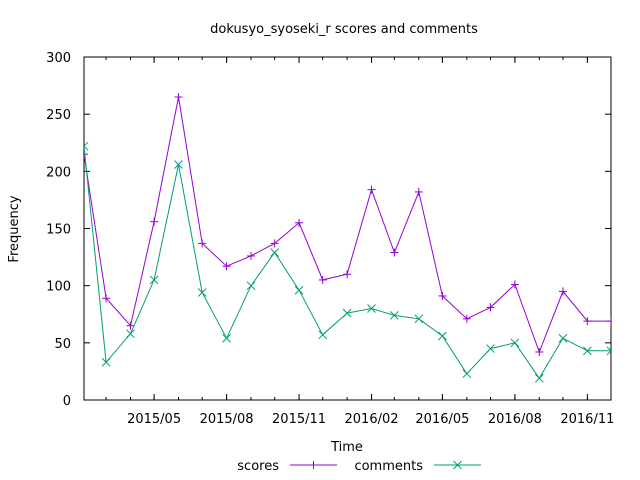 The height and width of the screenshot is (480, 640). What do you see at coordinates (154, 419) in the screenshot?
I see `x-tick-label: 2015/05` at bounding box center [154, 419].